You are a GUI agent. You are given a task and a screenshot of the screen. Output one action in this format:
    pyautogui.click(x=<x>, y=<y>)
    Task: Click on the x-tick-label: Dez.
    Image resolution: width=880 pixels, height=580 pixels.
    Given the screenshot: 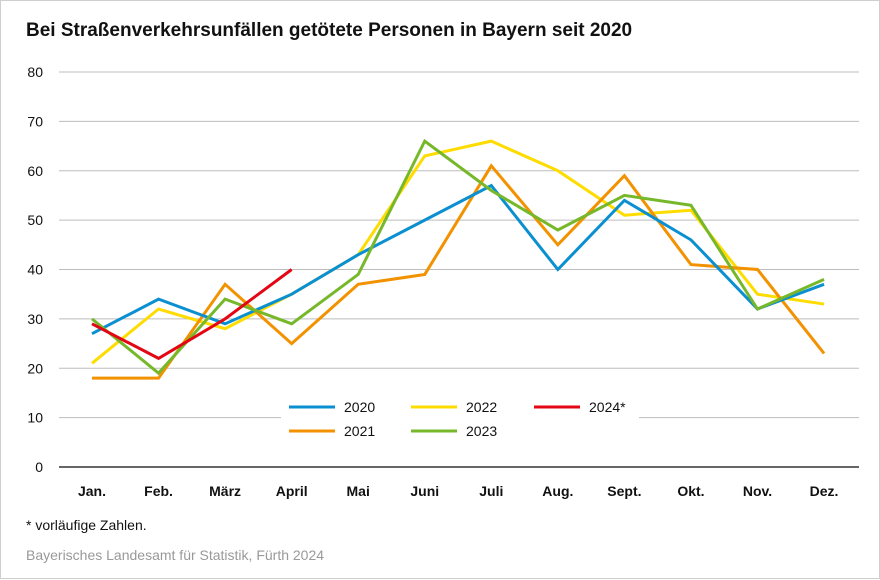 What is the action you would take?
    pyautogui.click(x=824, y=491)
    